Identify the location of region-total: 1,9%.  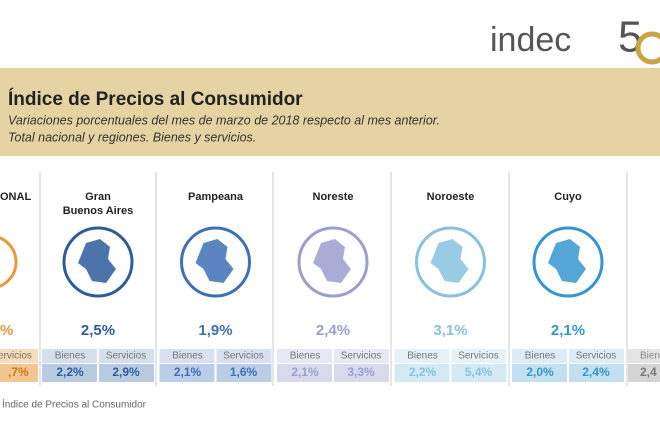
(215, 330).